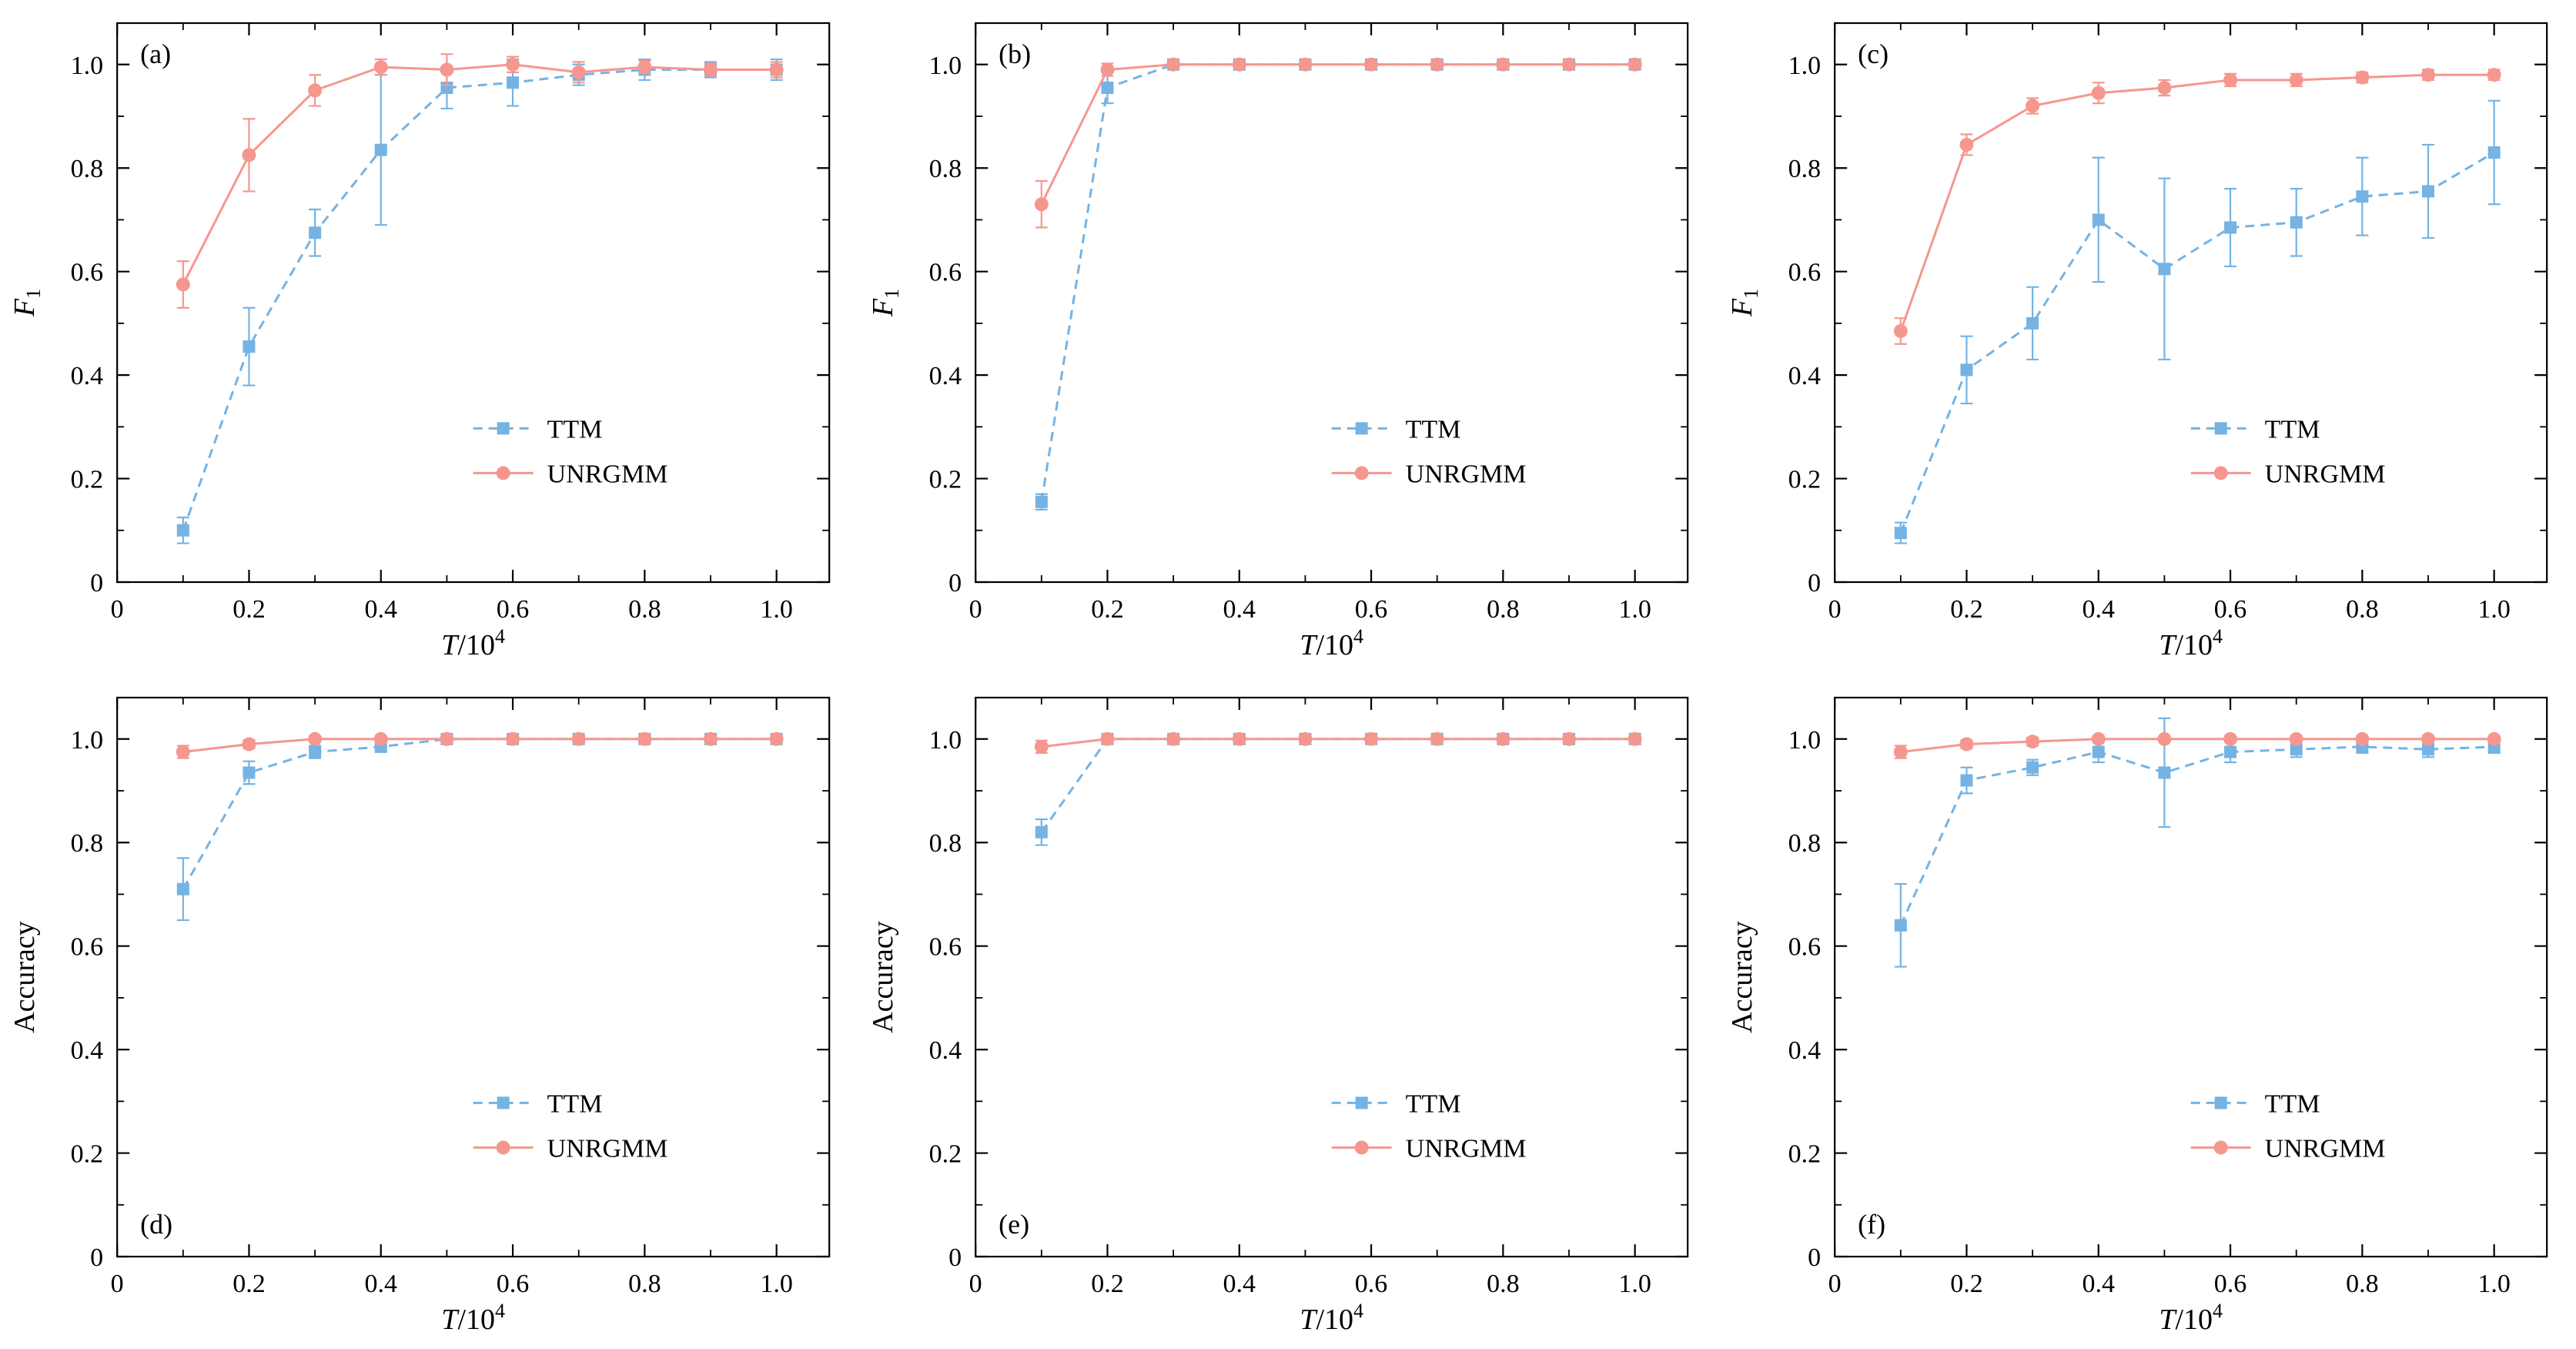  What do you see at coordinates (156, 1224) in the screenshot?
I see `panel-label: (d)` at bounding box center [156, 1224].